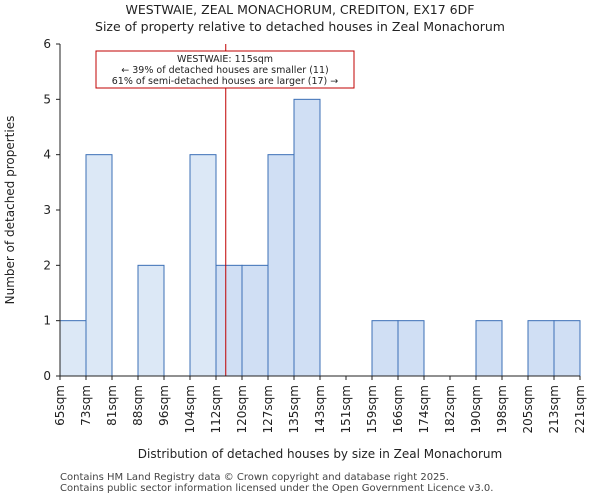 Image resolution: width=600 pixels, height=500 pixels. I want to click on y-axis-label: Number of detached properties, so click(10, 210).